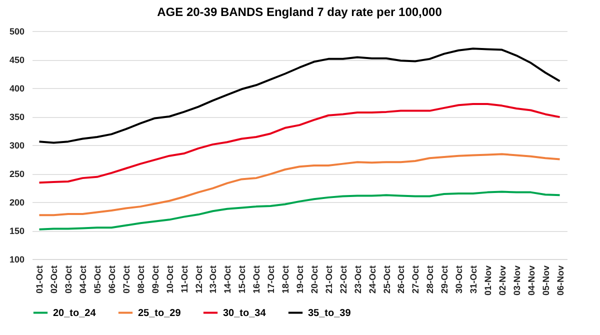 The width and height of the screenshot is (600, 335). Describe the element at coordinates (199, 280) in the screenshot. I see `x-tick-label: 12-Oct` at that location.